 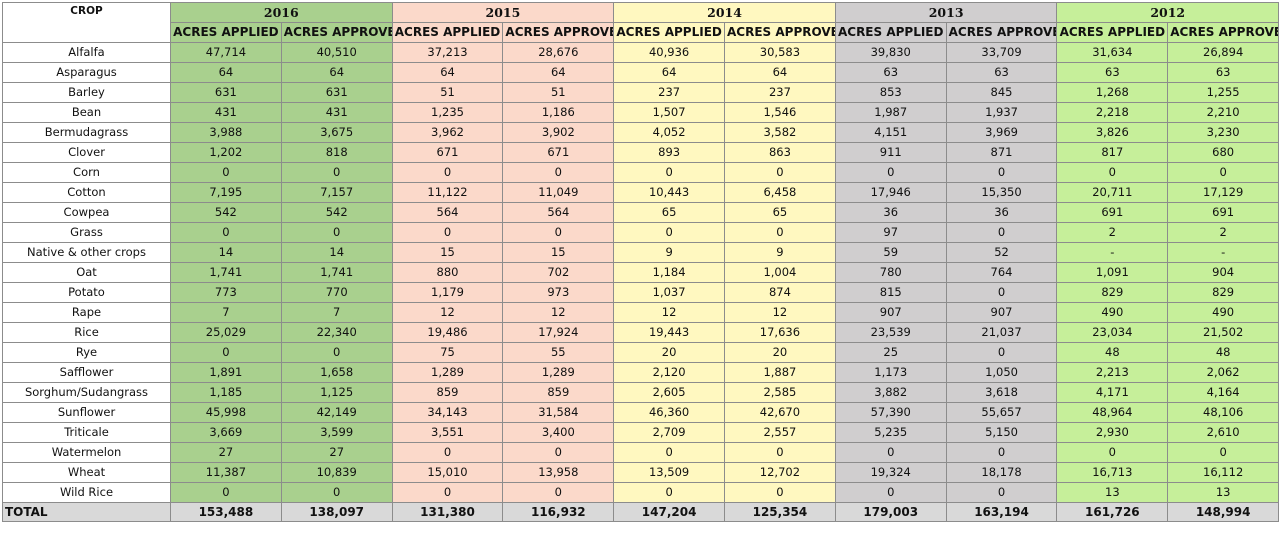 I want to click on acres-applied-cell: 19,324, so click(x=890, y=472).